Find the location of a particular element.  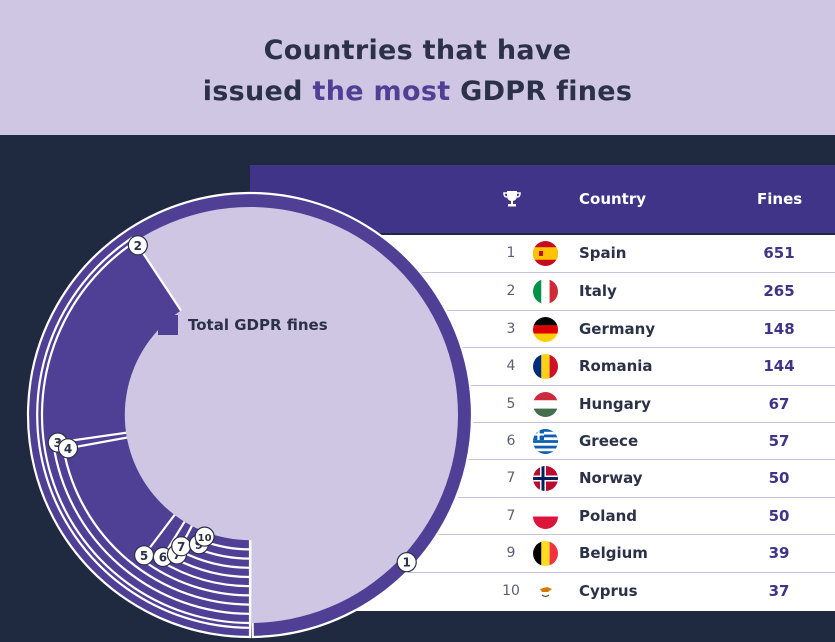

title-suffix: GDPR fines is located at coordinates (541, 91).